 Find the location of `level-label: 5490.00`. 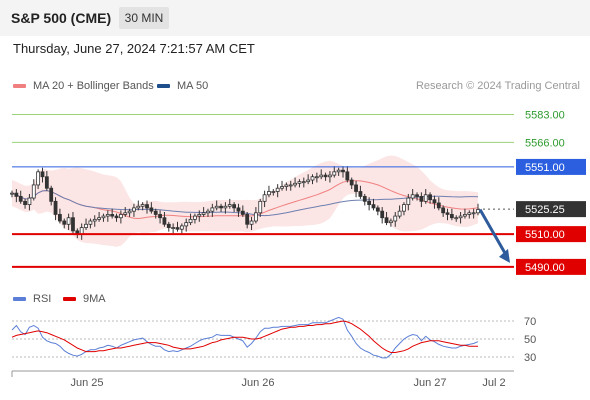

level-label: 5490.00 is located at coordinates (545, 268).